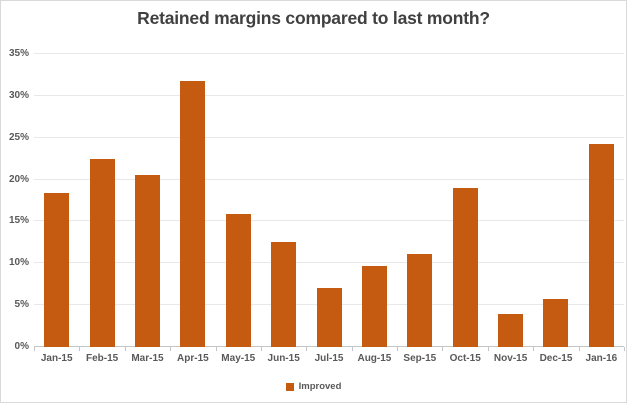  What do you see at coordinates (510, 358) in the screenshot?
I see `x-tick-label: Nov-15` at bounding box center [510, 358].